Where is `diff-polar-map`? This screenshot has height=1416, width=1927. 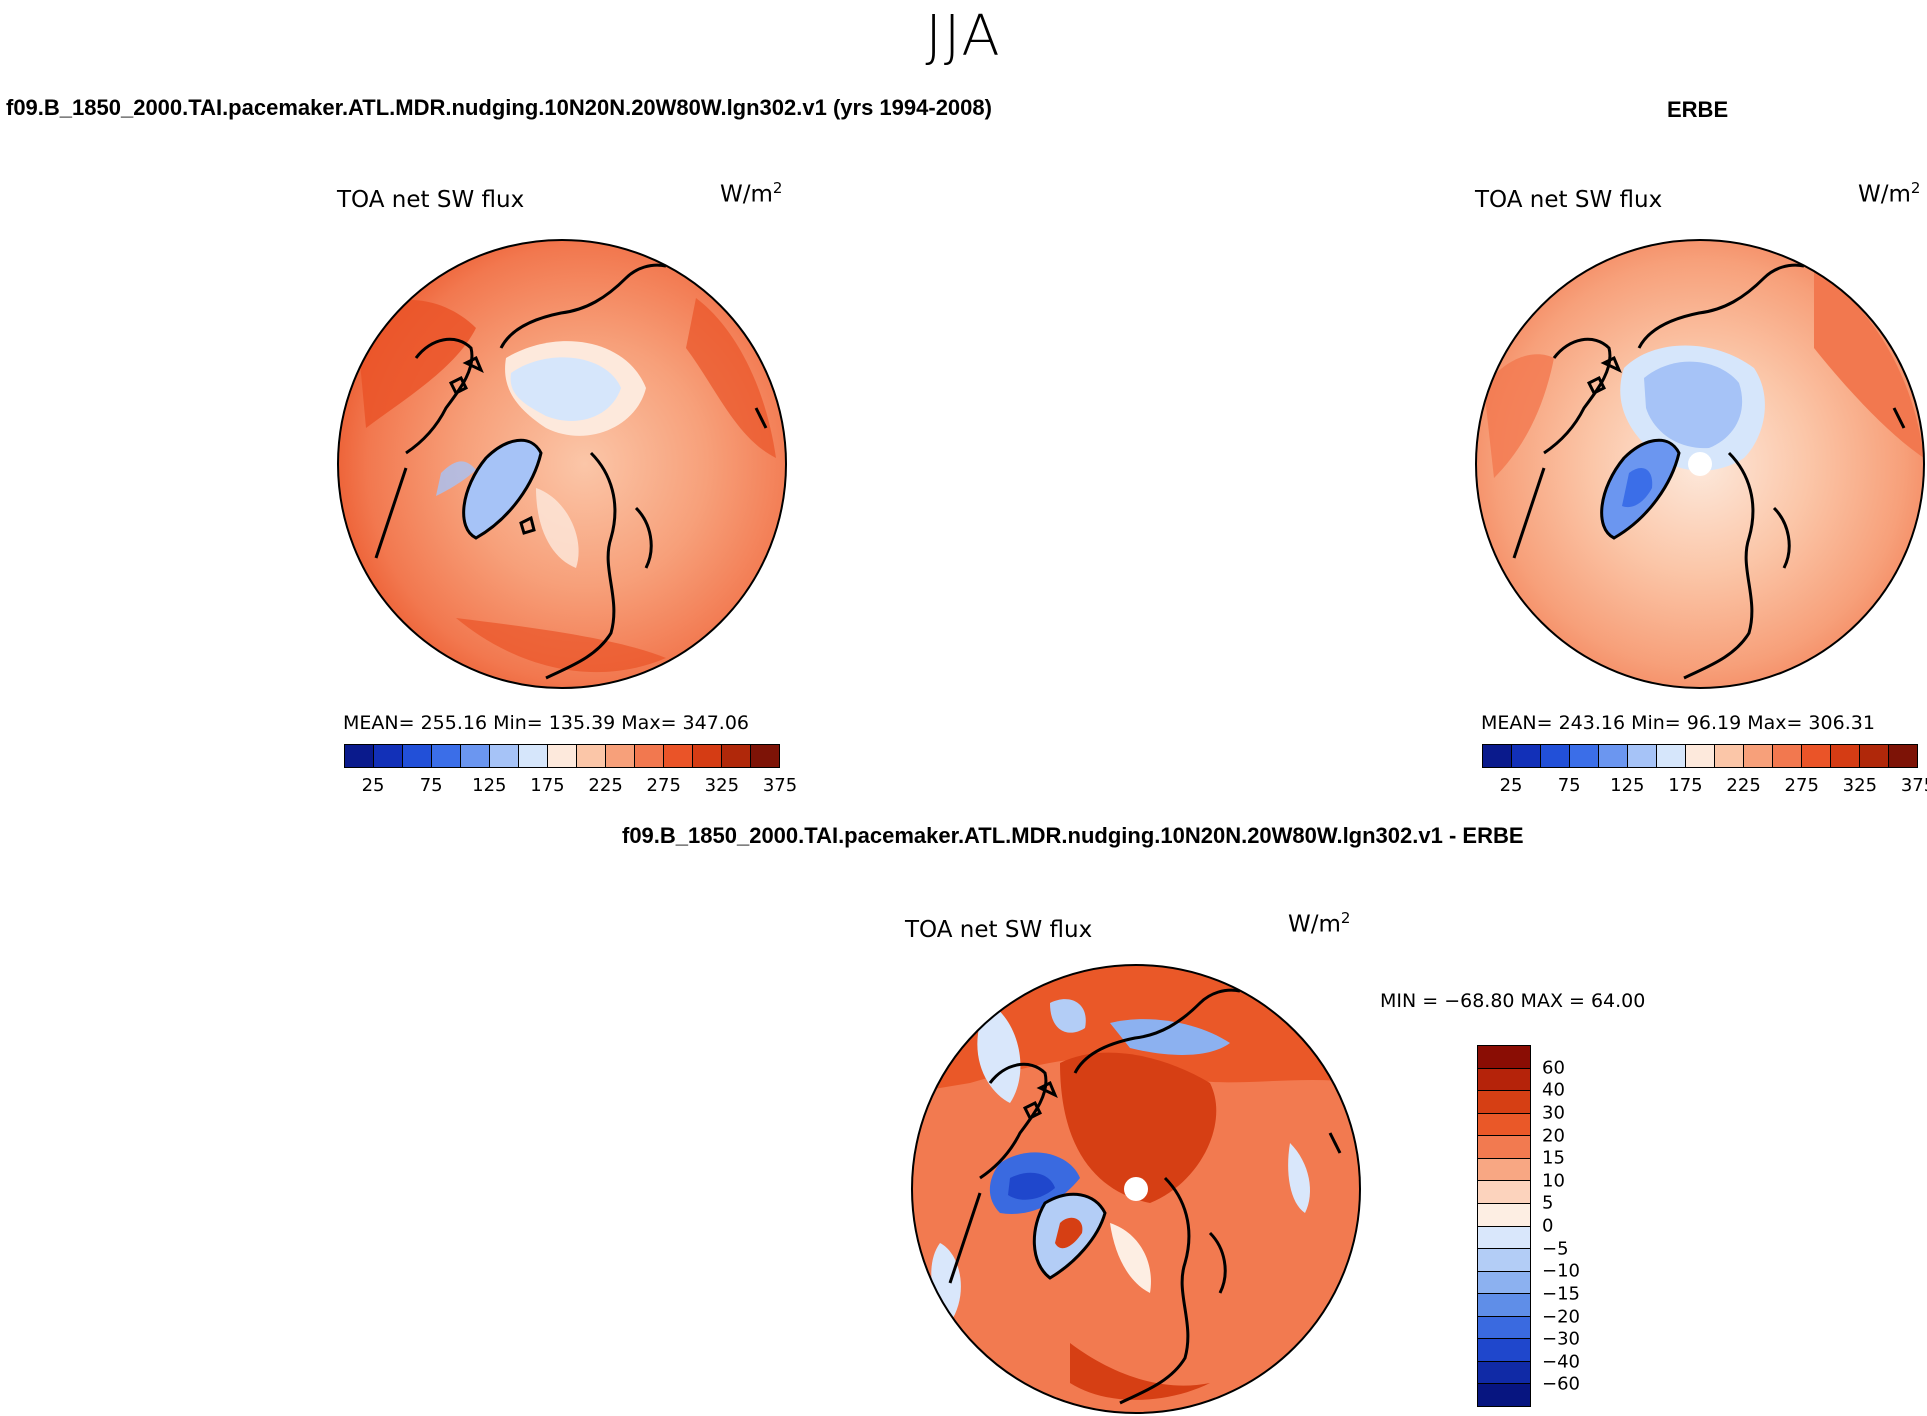
diff-polar-map is located at coordinates (1136, 1189).